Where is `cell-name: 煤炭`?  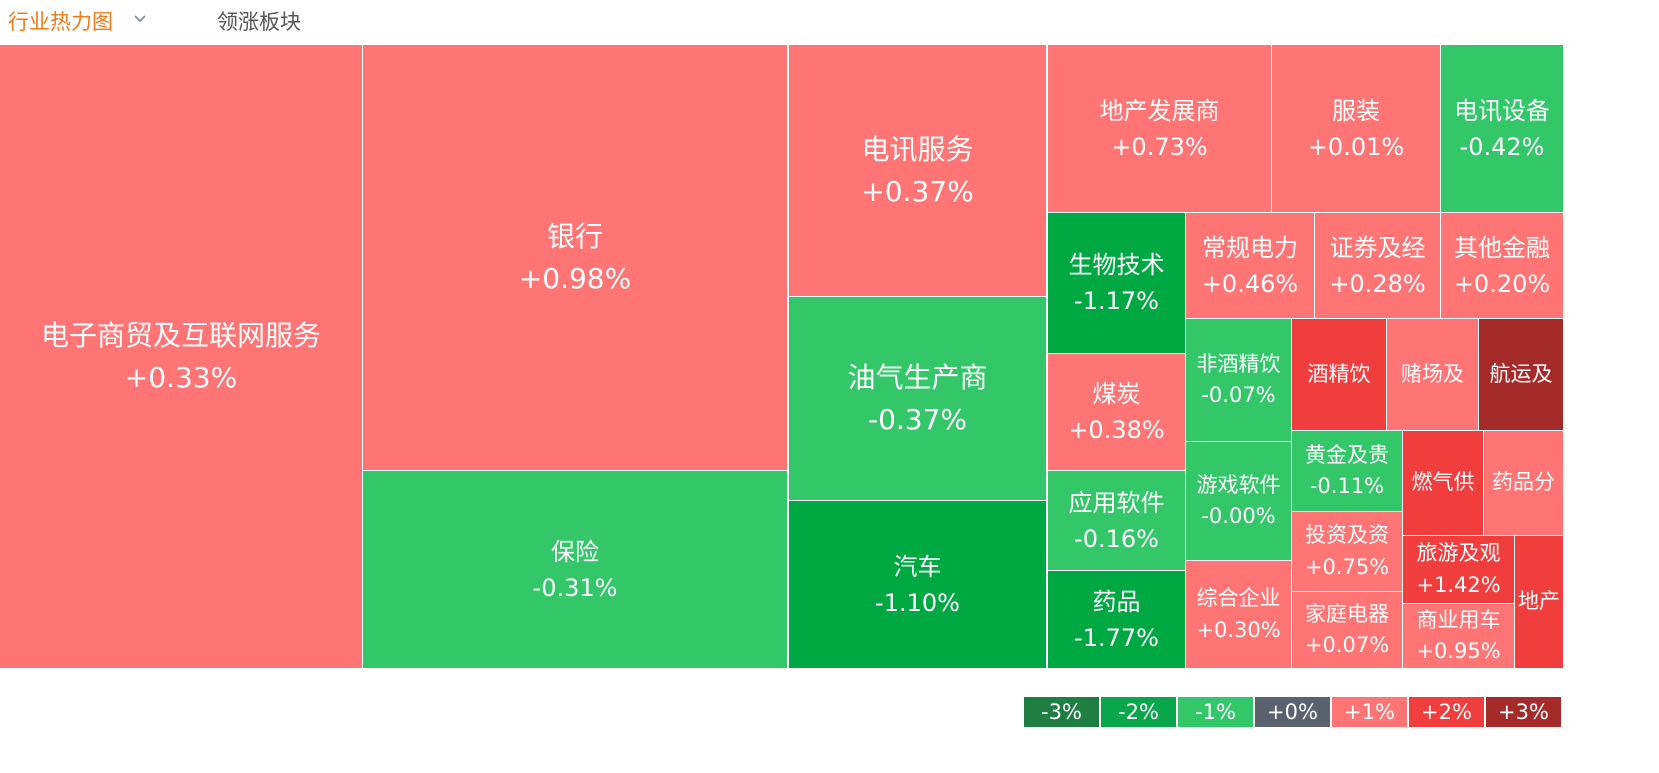 cell-name: 煤炭 is located at coordinates (1116, 394).